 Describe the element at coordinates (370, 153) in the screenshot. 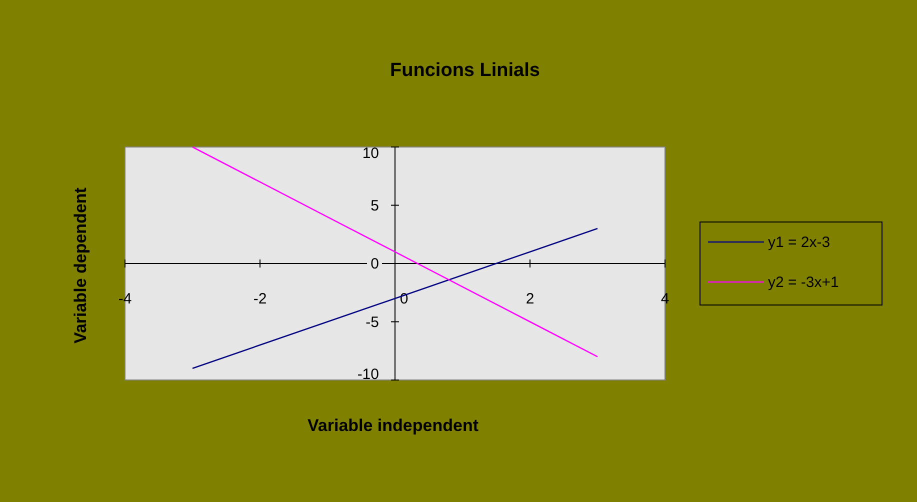

I see `y-tick-label: 10` at that location.